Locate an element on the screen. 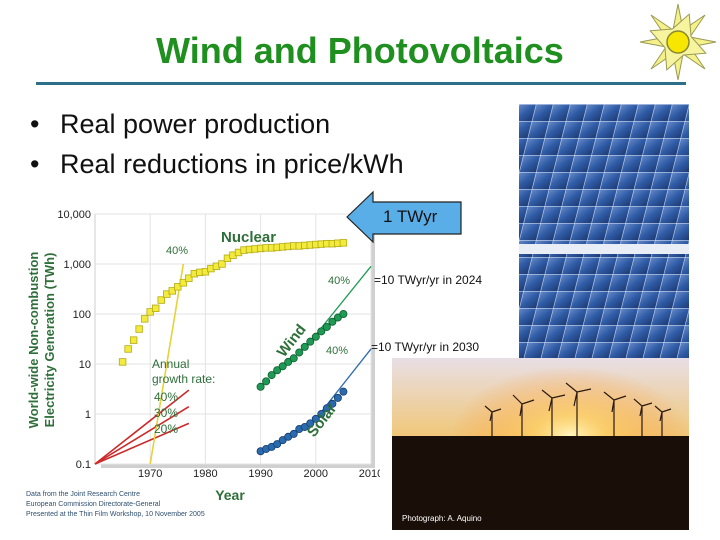 The width and height of the screenshot is (720, 540). photo-credit: Photograph: A. Aquino is located at coordinates (442, 518).